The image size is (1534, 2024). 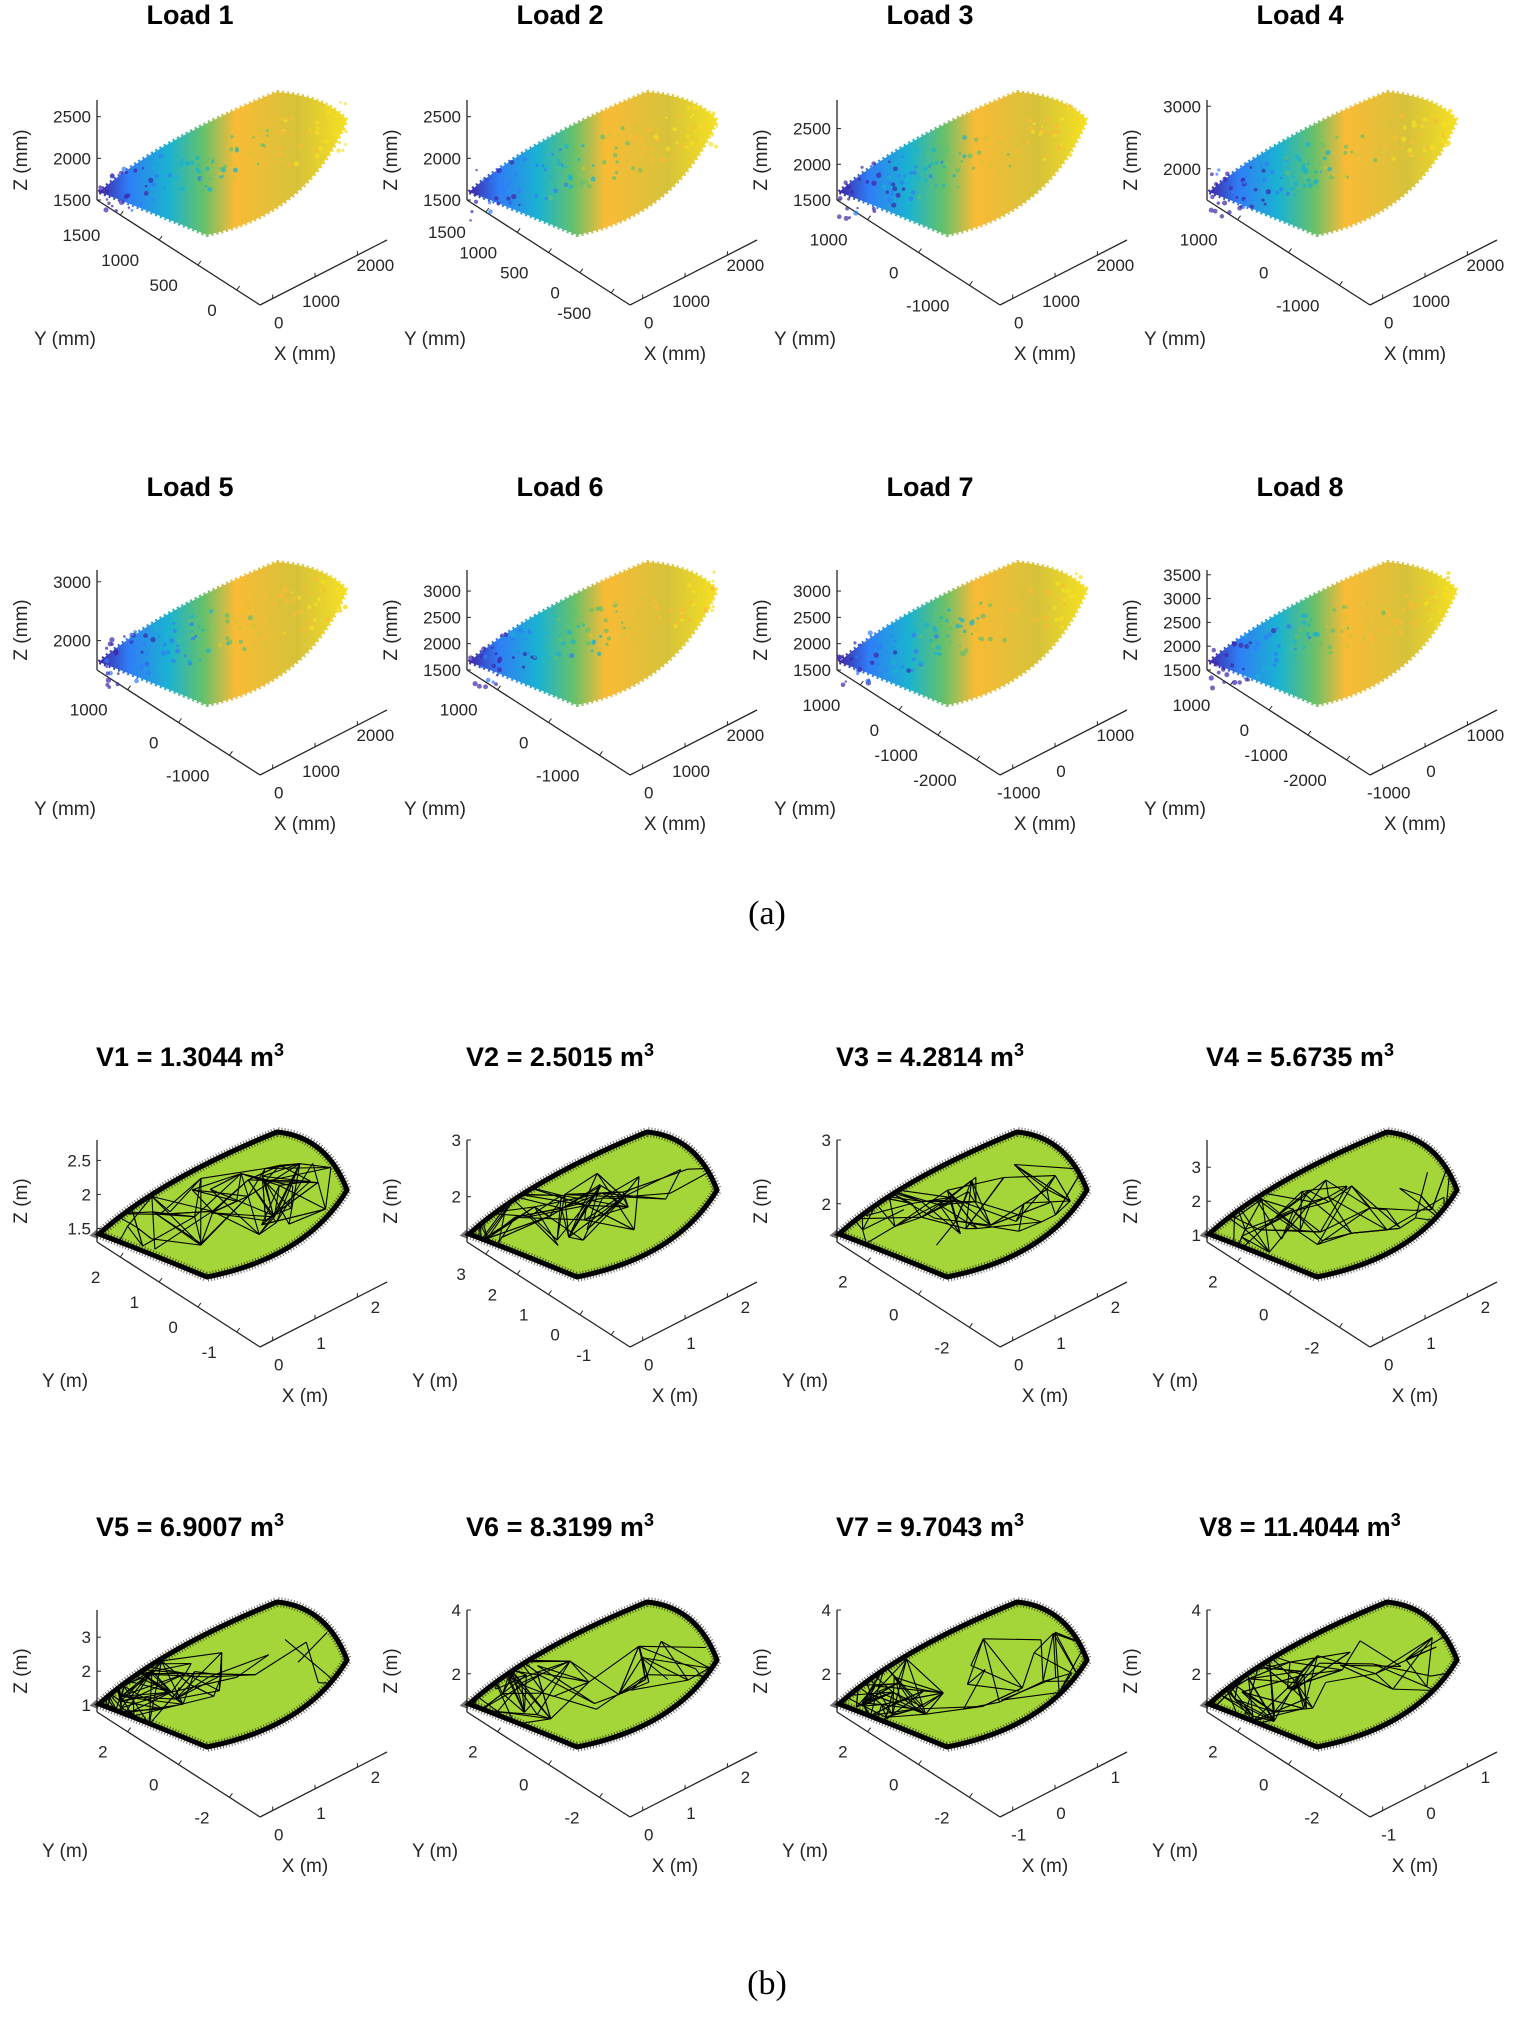 I want to click on subplot-title: V5 = 6.9007 m3, so click(x=190, y=1526).